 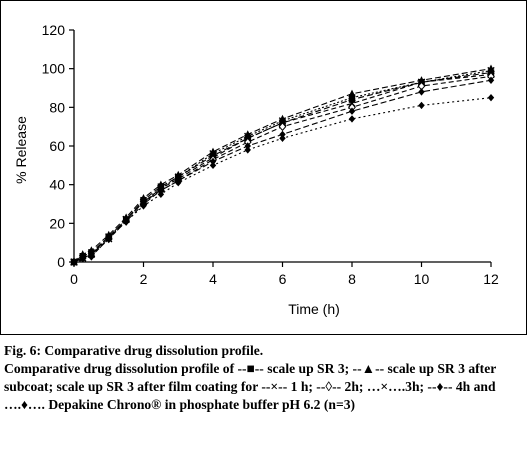 I want to click on x-tick-label: 12, so click(x=491, y=279).